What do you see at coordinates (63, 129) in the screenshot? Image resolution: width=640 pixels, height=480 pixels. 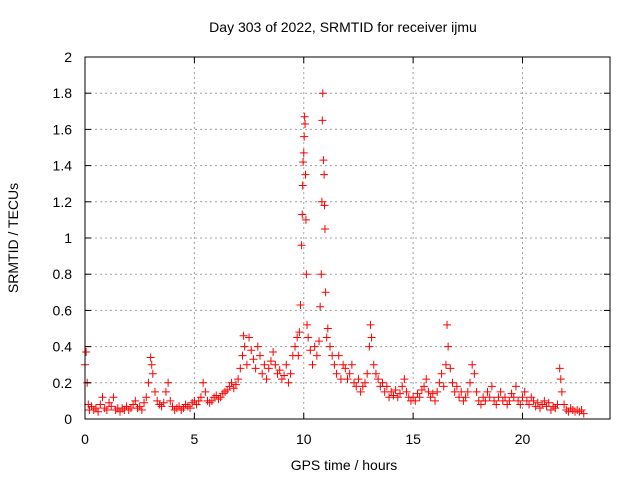 I see `y-tick-label: 1.6` at bounding box center [63, 129].